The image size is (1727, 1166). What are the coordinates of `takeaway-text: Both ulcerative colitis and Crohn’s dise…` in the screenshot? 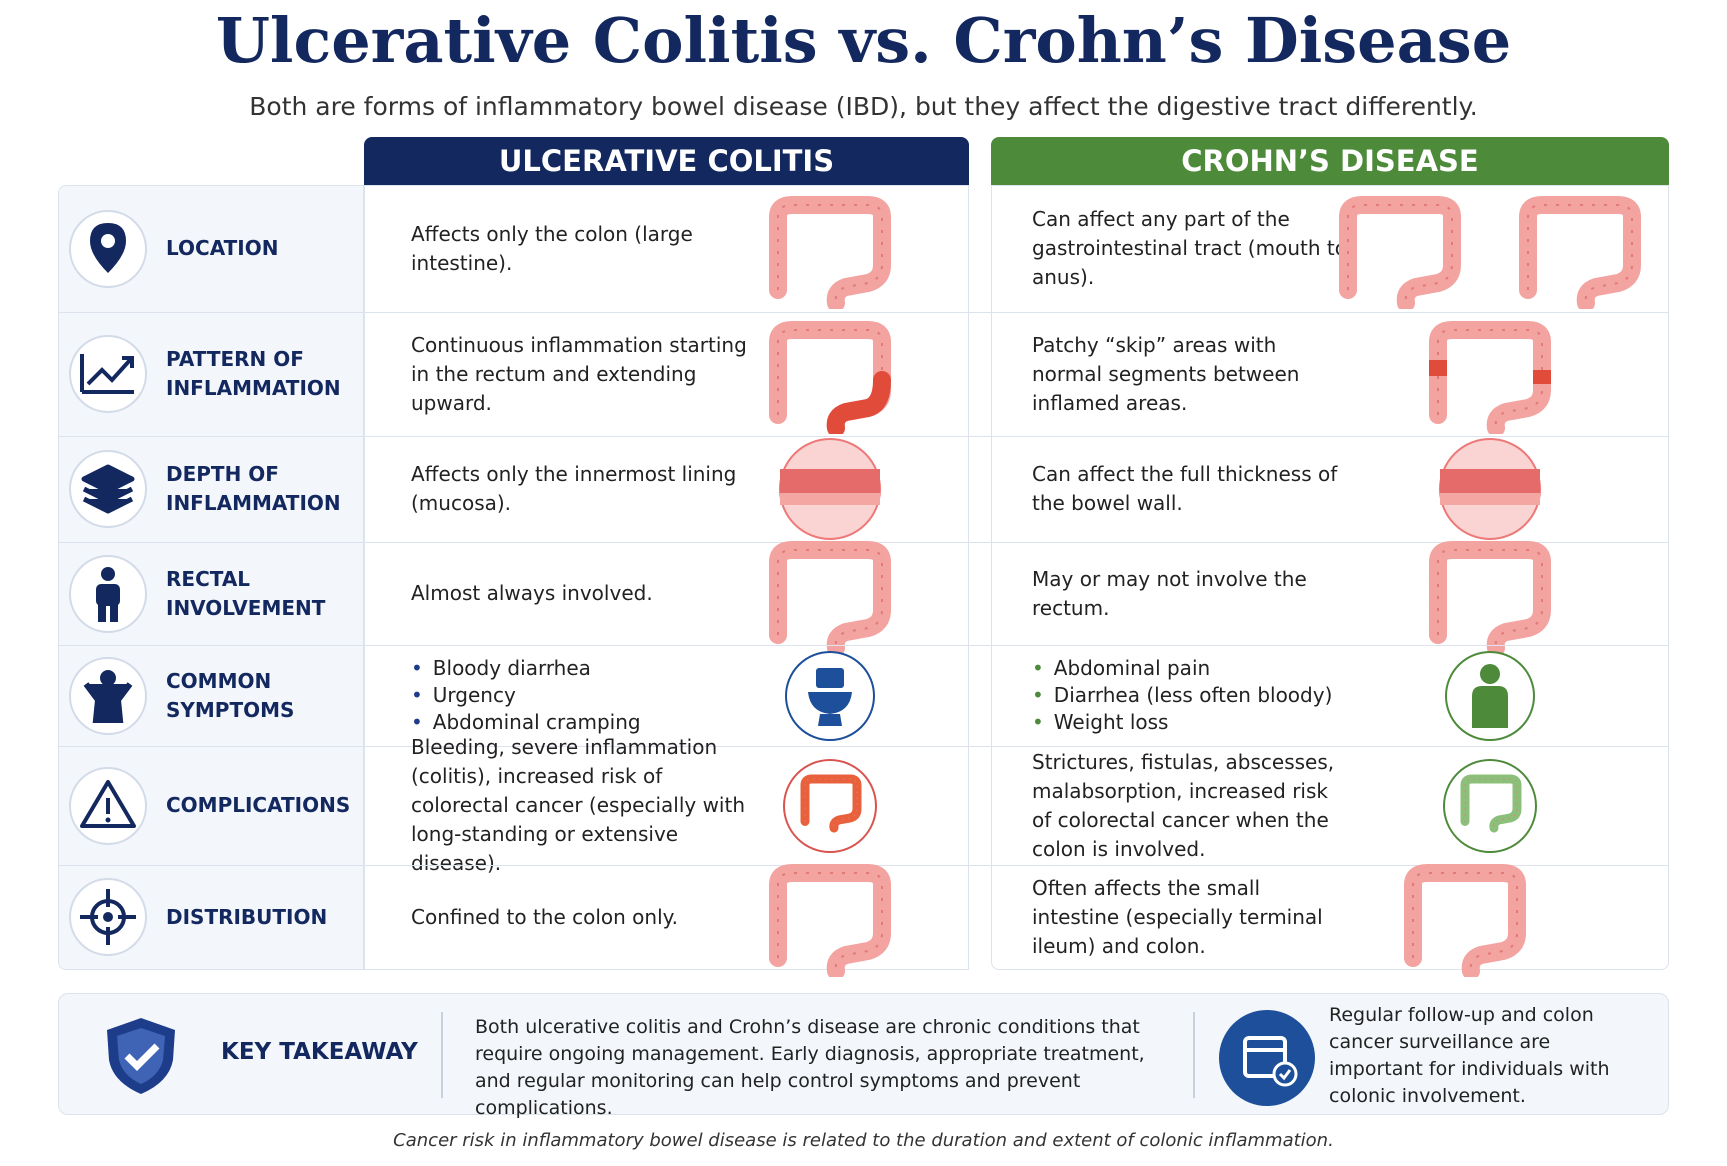 It's located at (810, 1067).